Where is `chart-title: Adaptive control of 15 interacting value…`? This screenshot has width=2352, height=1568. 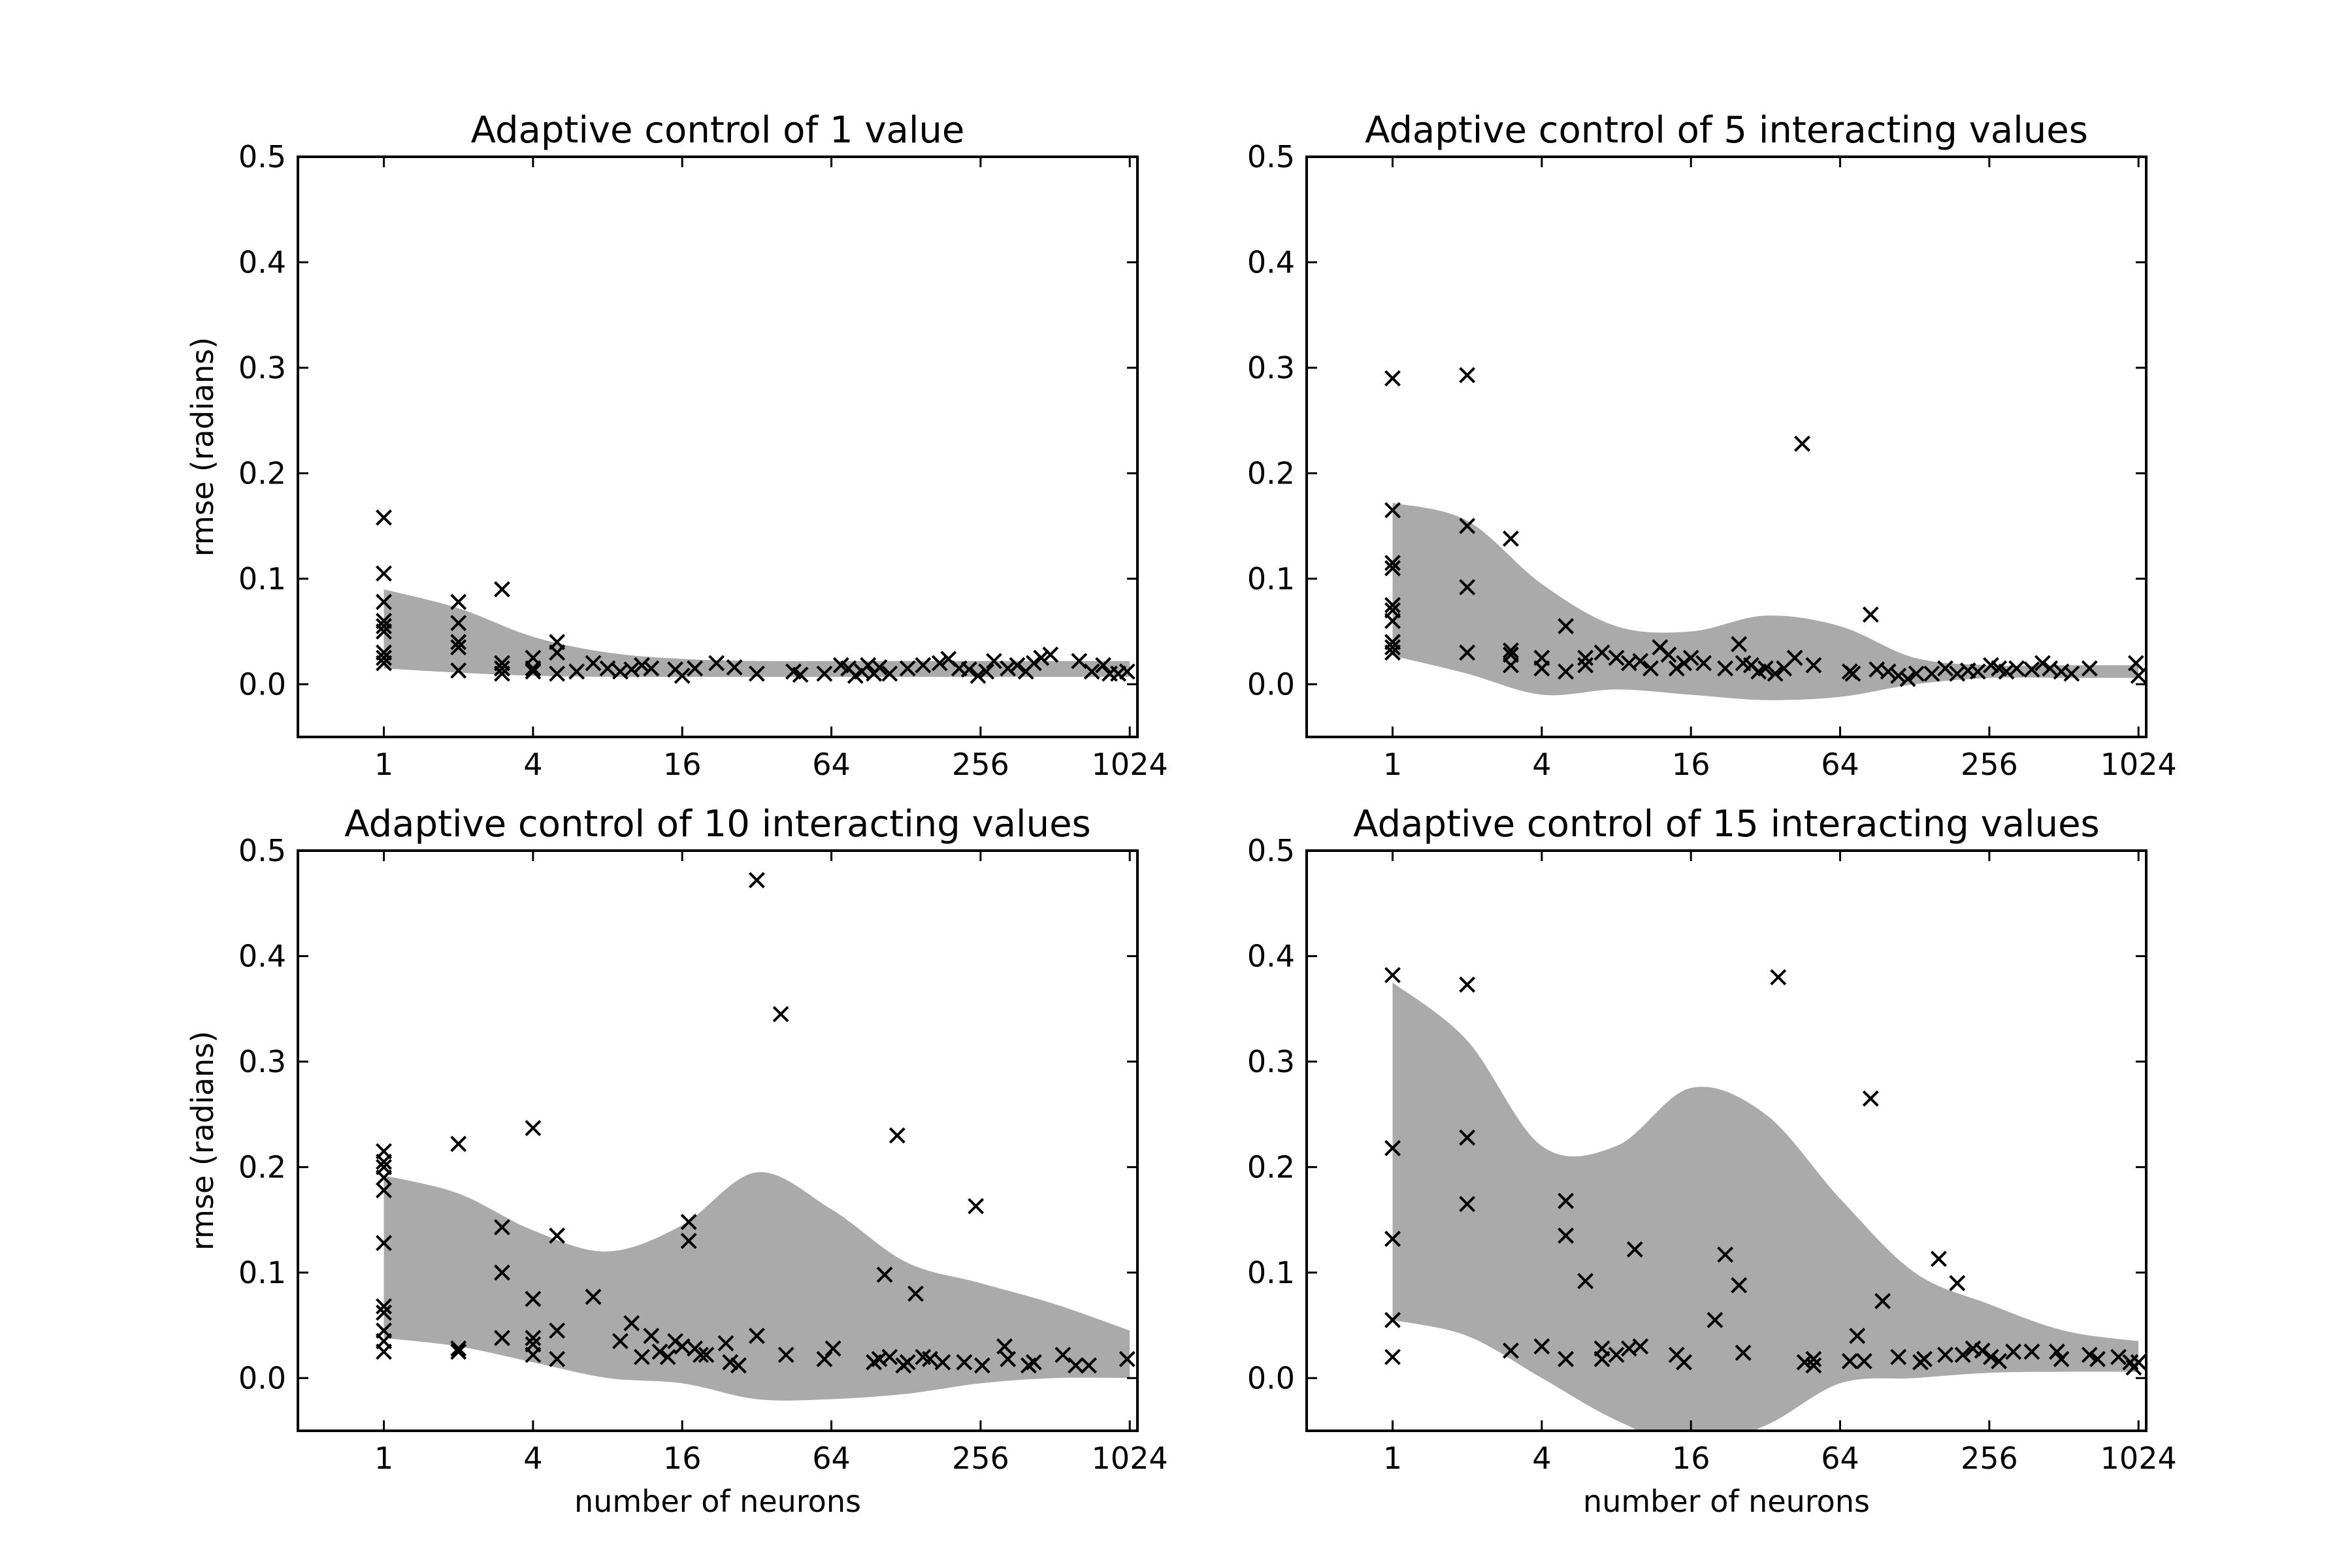 chart-title: Adaptive control of 15 interacting value… is located at coordinates (1726, 824).